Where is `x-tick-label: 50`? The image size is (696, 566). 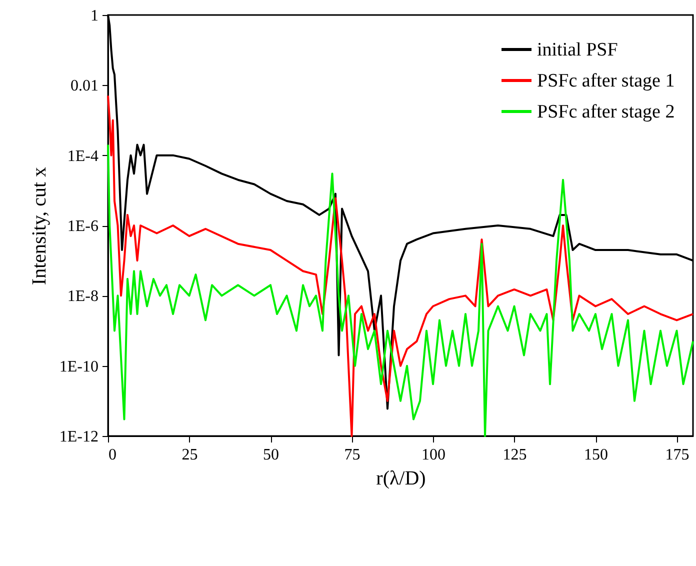 x-tick-label: 50 is located at coordinates (271, 455).